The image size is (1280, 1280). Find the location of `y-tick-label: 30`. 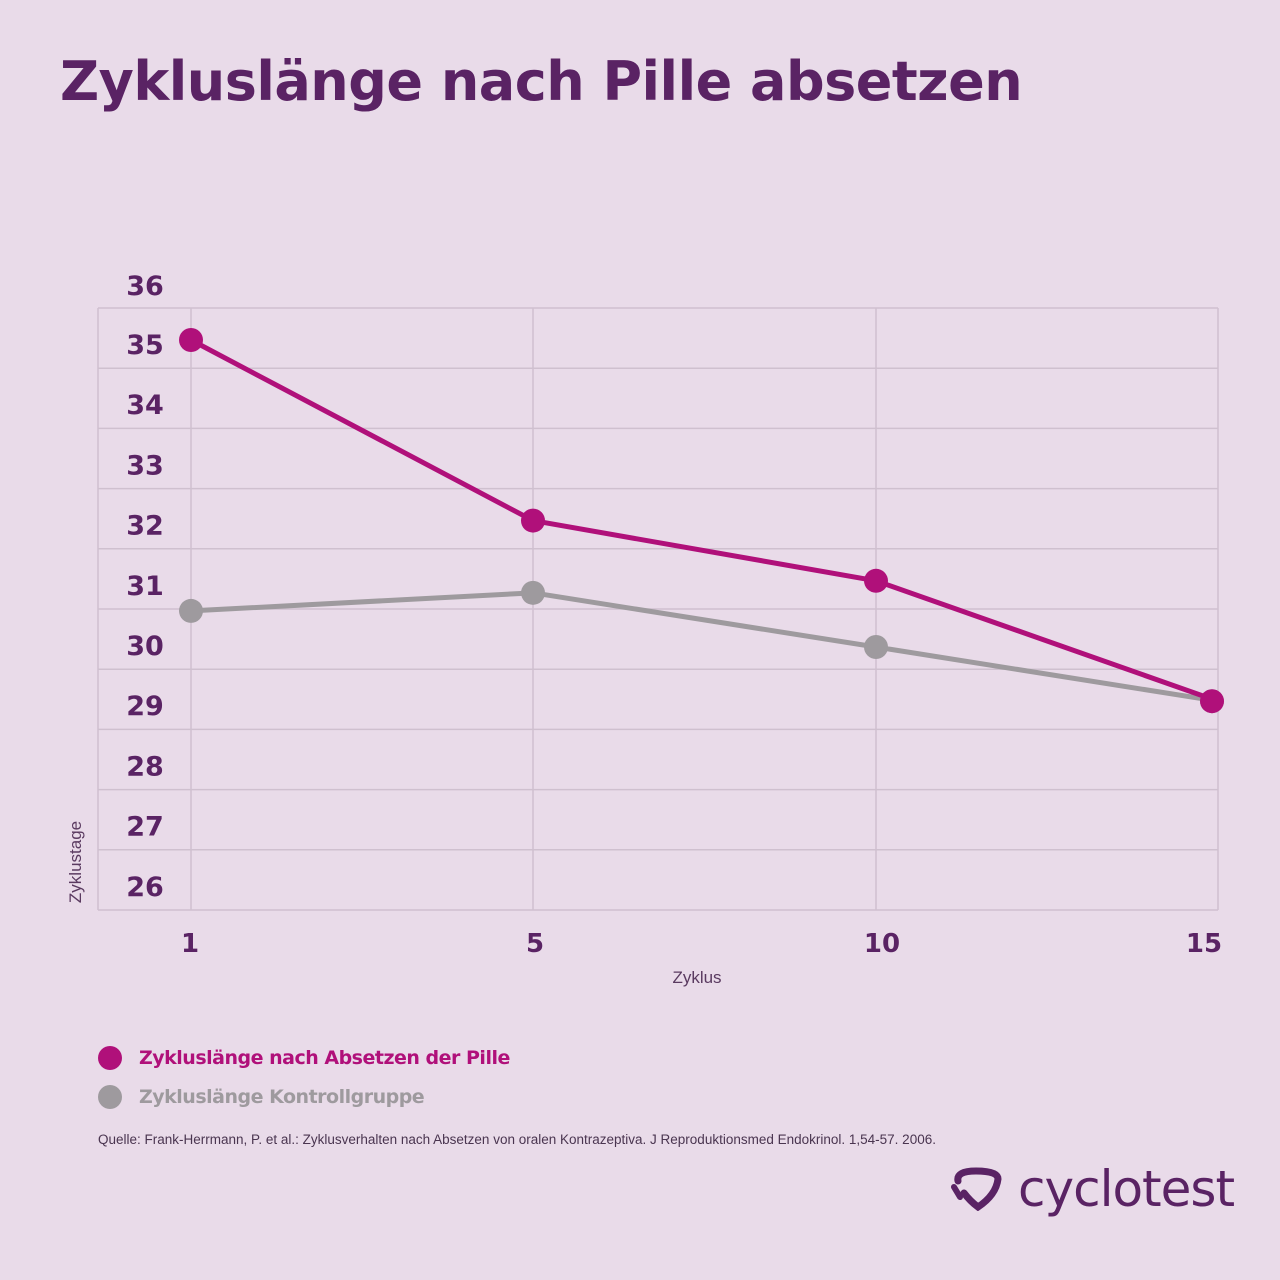

y-tick-label: 30 is located at coordinates (145, 646).